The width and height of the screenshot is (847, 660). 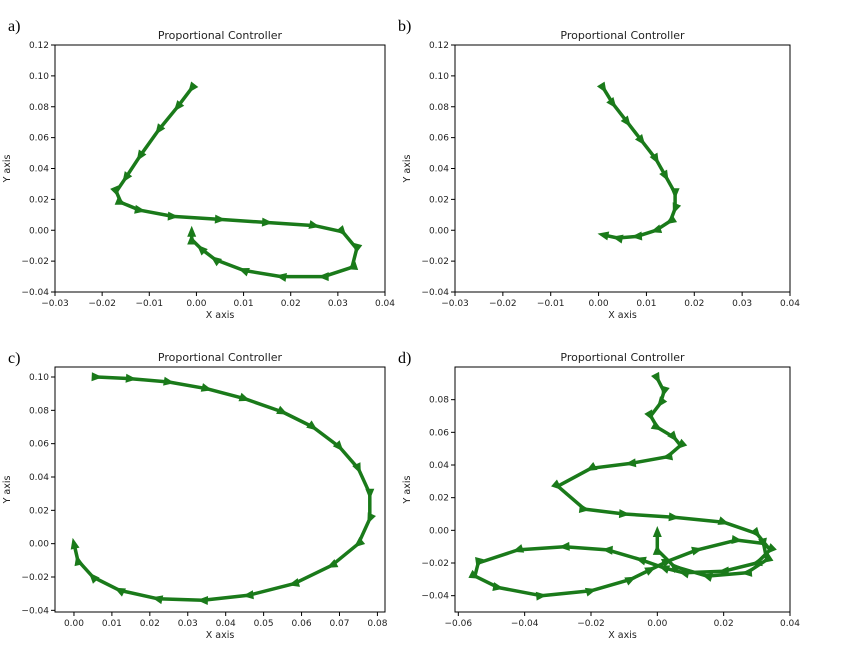 What do you see at coordinates (14, 26) in the screenshot?
I see `panel-label-a: a)` at bounding box center [14, 26].